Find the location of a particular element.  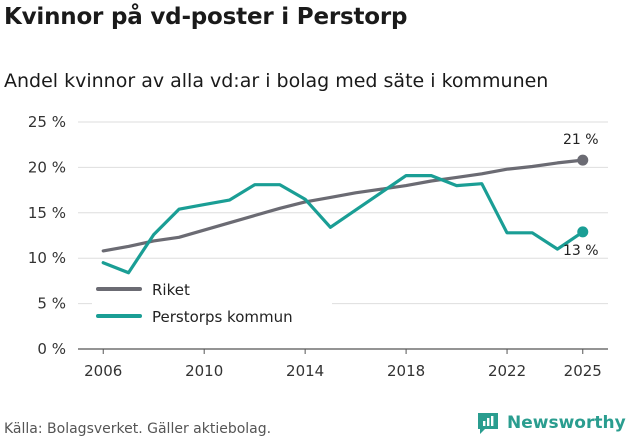

x-tick-label: 2022 is located at coordinates (507, 371).